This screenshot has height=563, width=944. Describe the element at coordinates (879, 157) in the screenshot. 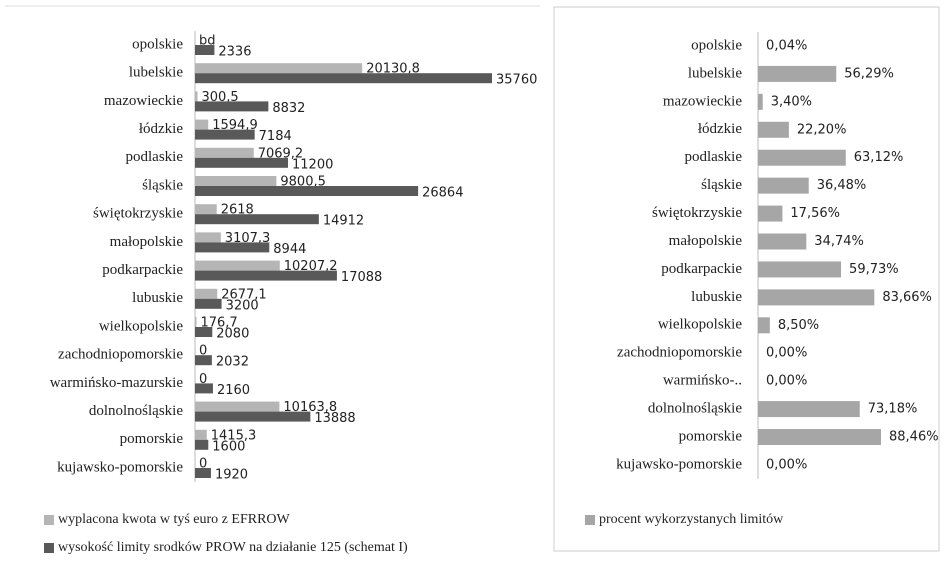

I see `data-label: 63,12%` at that location.